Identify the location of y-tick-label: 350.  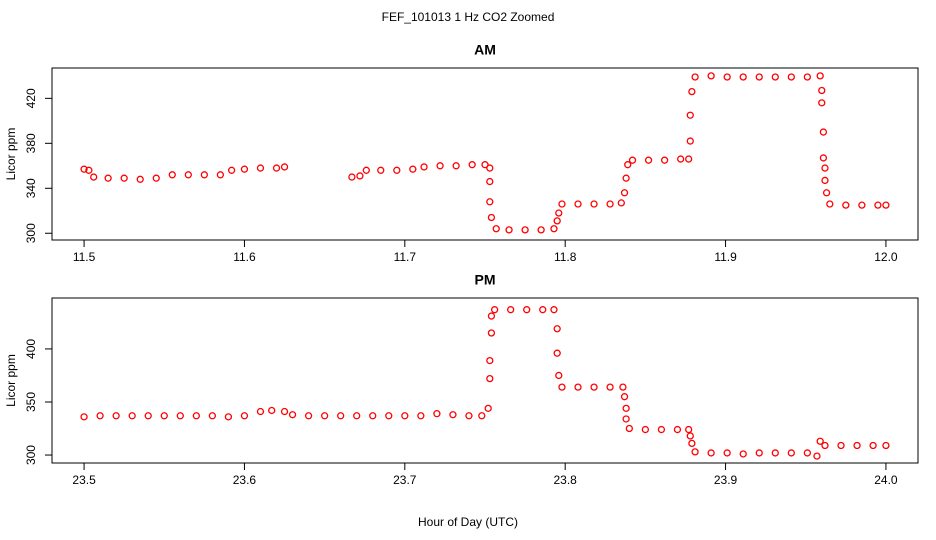
(31, 402).